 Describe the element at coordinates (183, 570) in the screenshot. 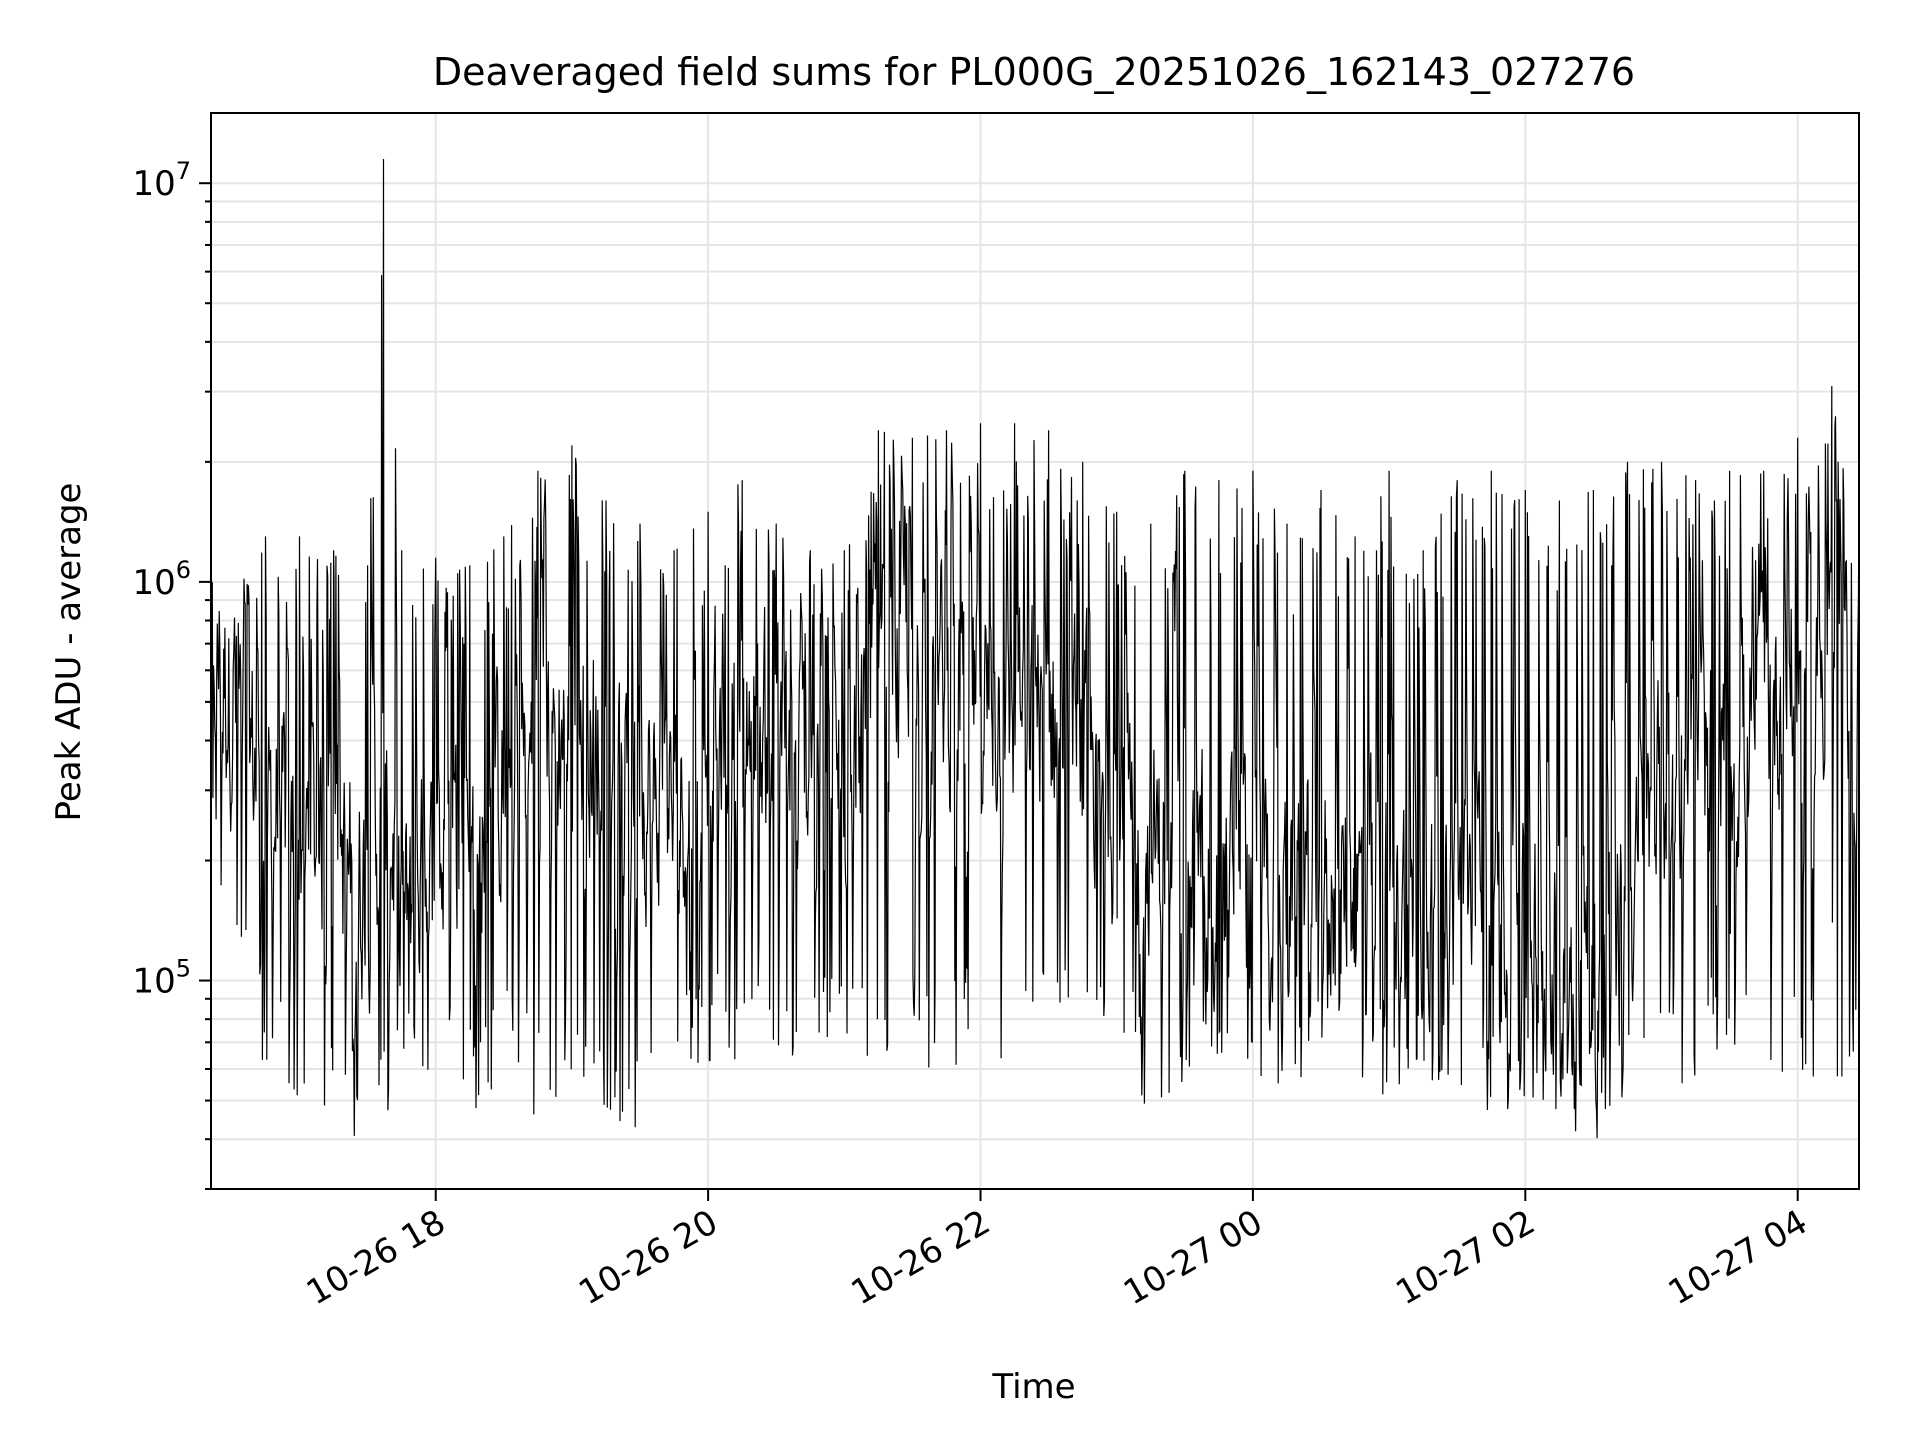

I see `y-tick-label-exponent: 6` at that location.